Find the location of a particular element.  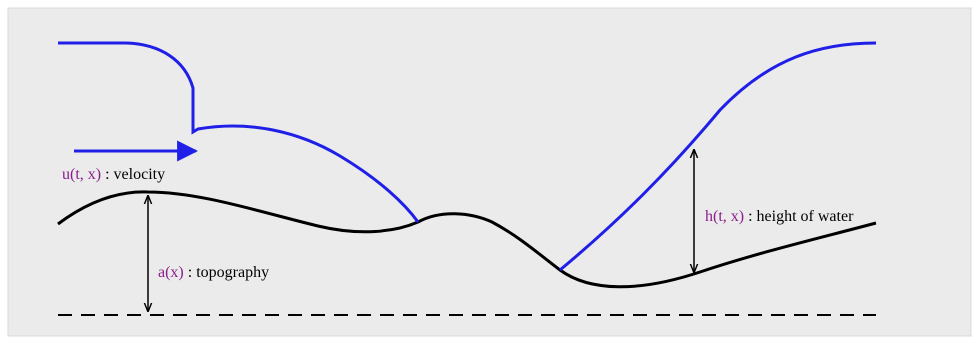

velocity-math-symbol: u(t, x) is located at coordinates (81, 174).